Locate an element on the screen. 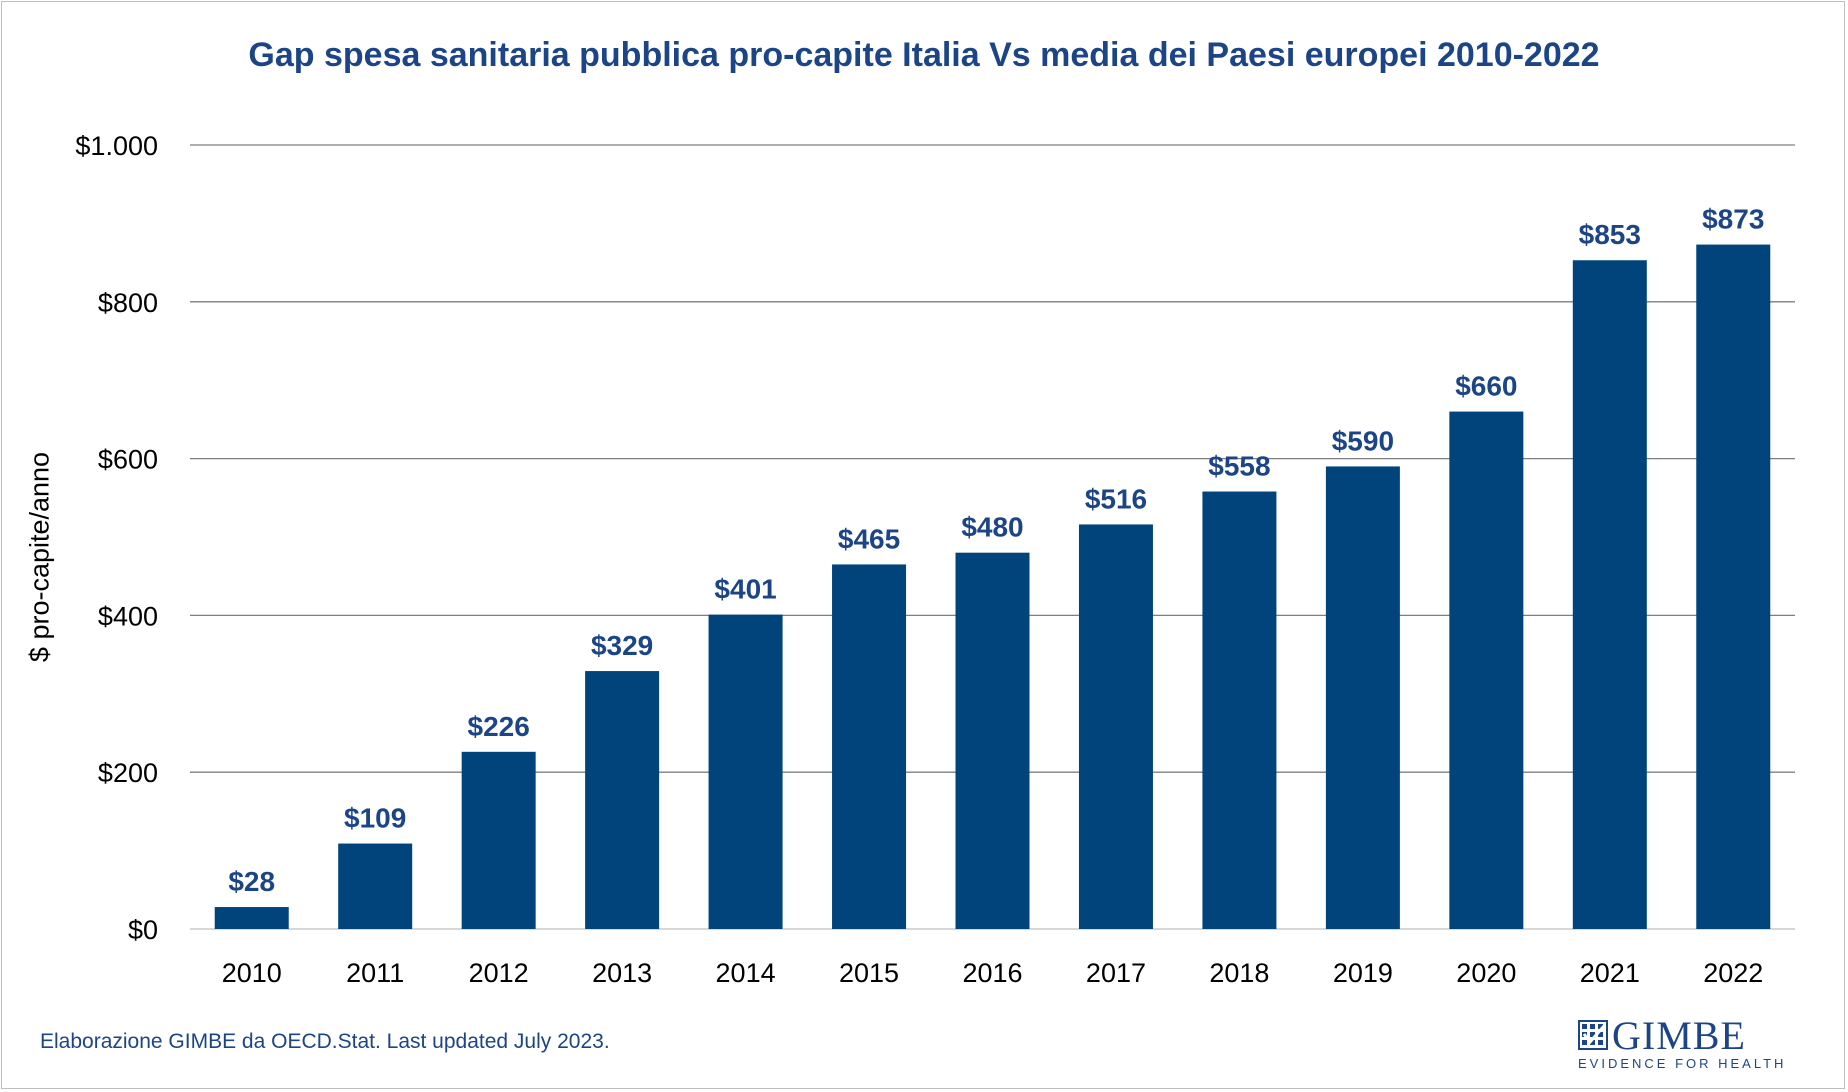  data-label: $516 is located at coordinates (1116, 498).